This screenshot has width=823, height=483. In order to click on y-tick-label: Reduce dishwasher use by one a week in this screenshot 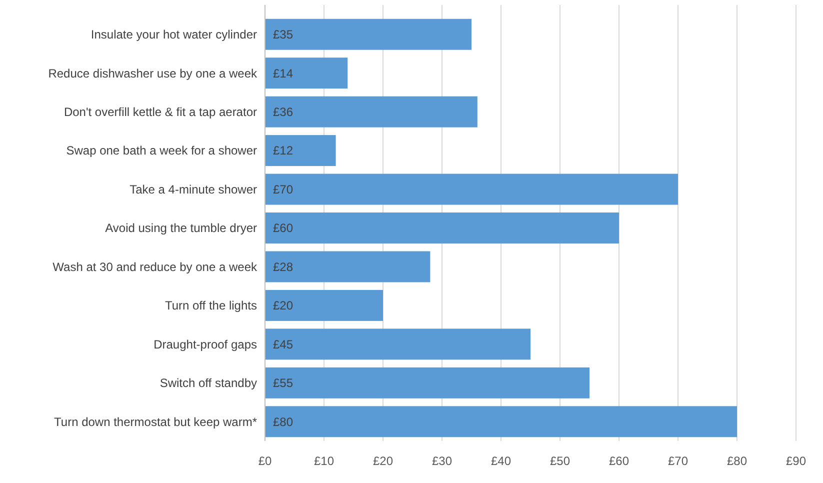, I will do `click(153, 73)`.